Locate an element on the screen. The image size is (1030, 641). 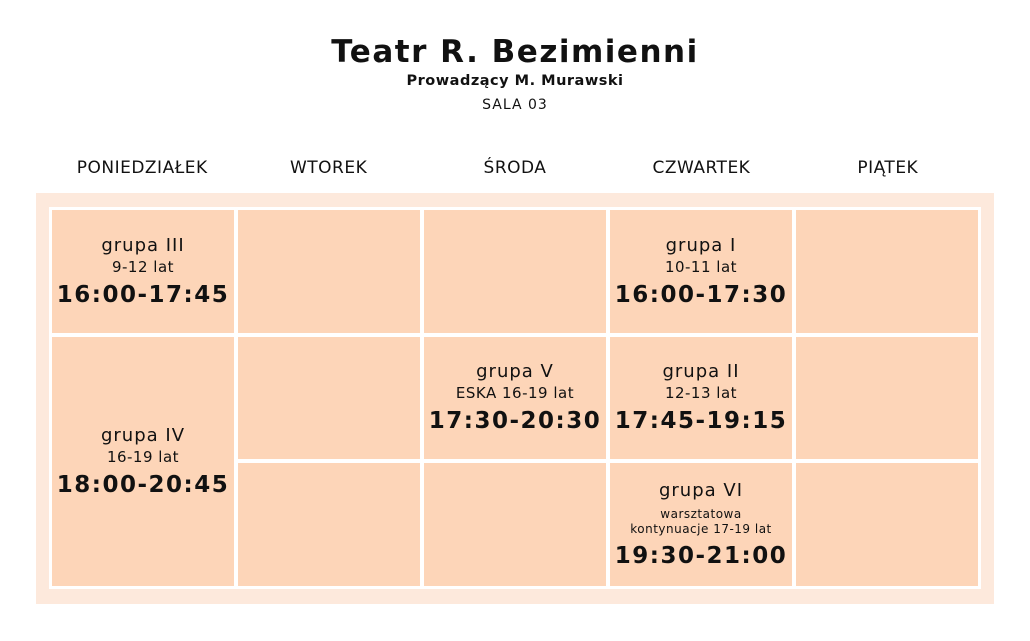
age-range: ESKA 16-19 lat is located at coordinates (515, 393).